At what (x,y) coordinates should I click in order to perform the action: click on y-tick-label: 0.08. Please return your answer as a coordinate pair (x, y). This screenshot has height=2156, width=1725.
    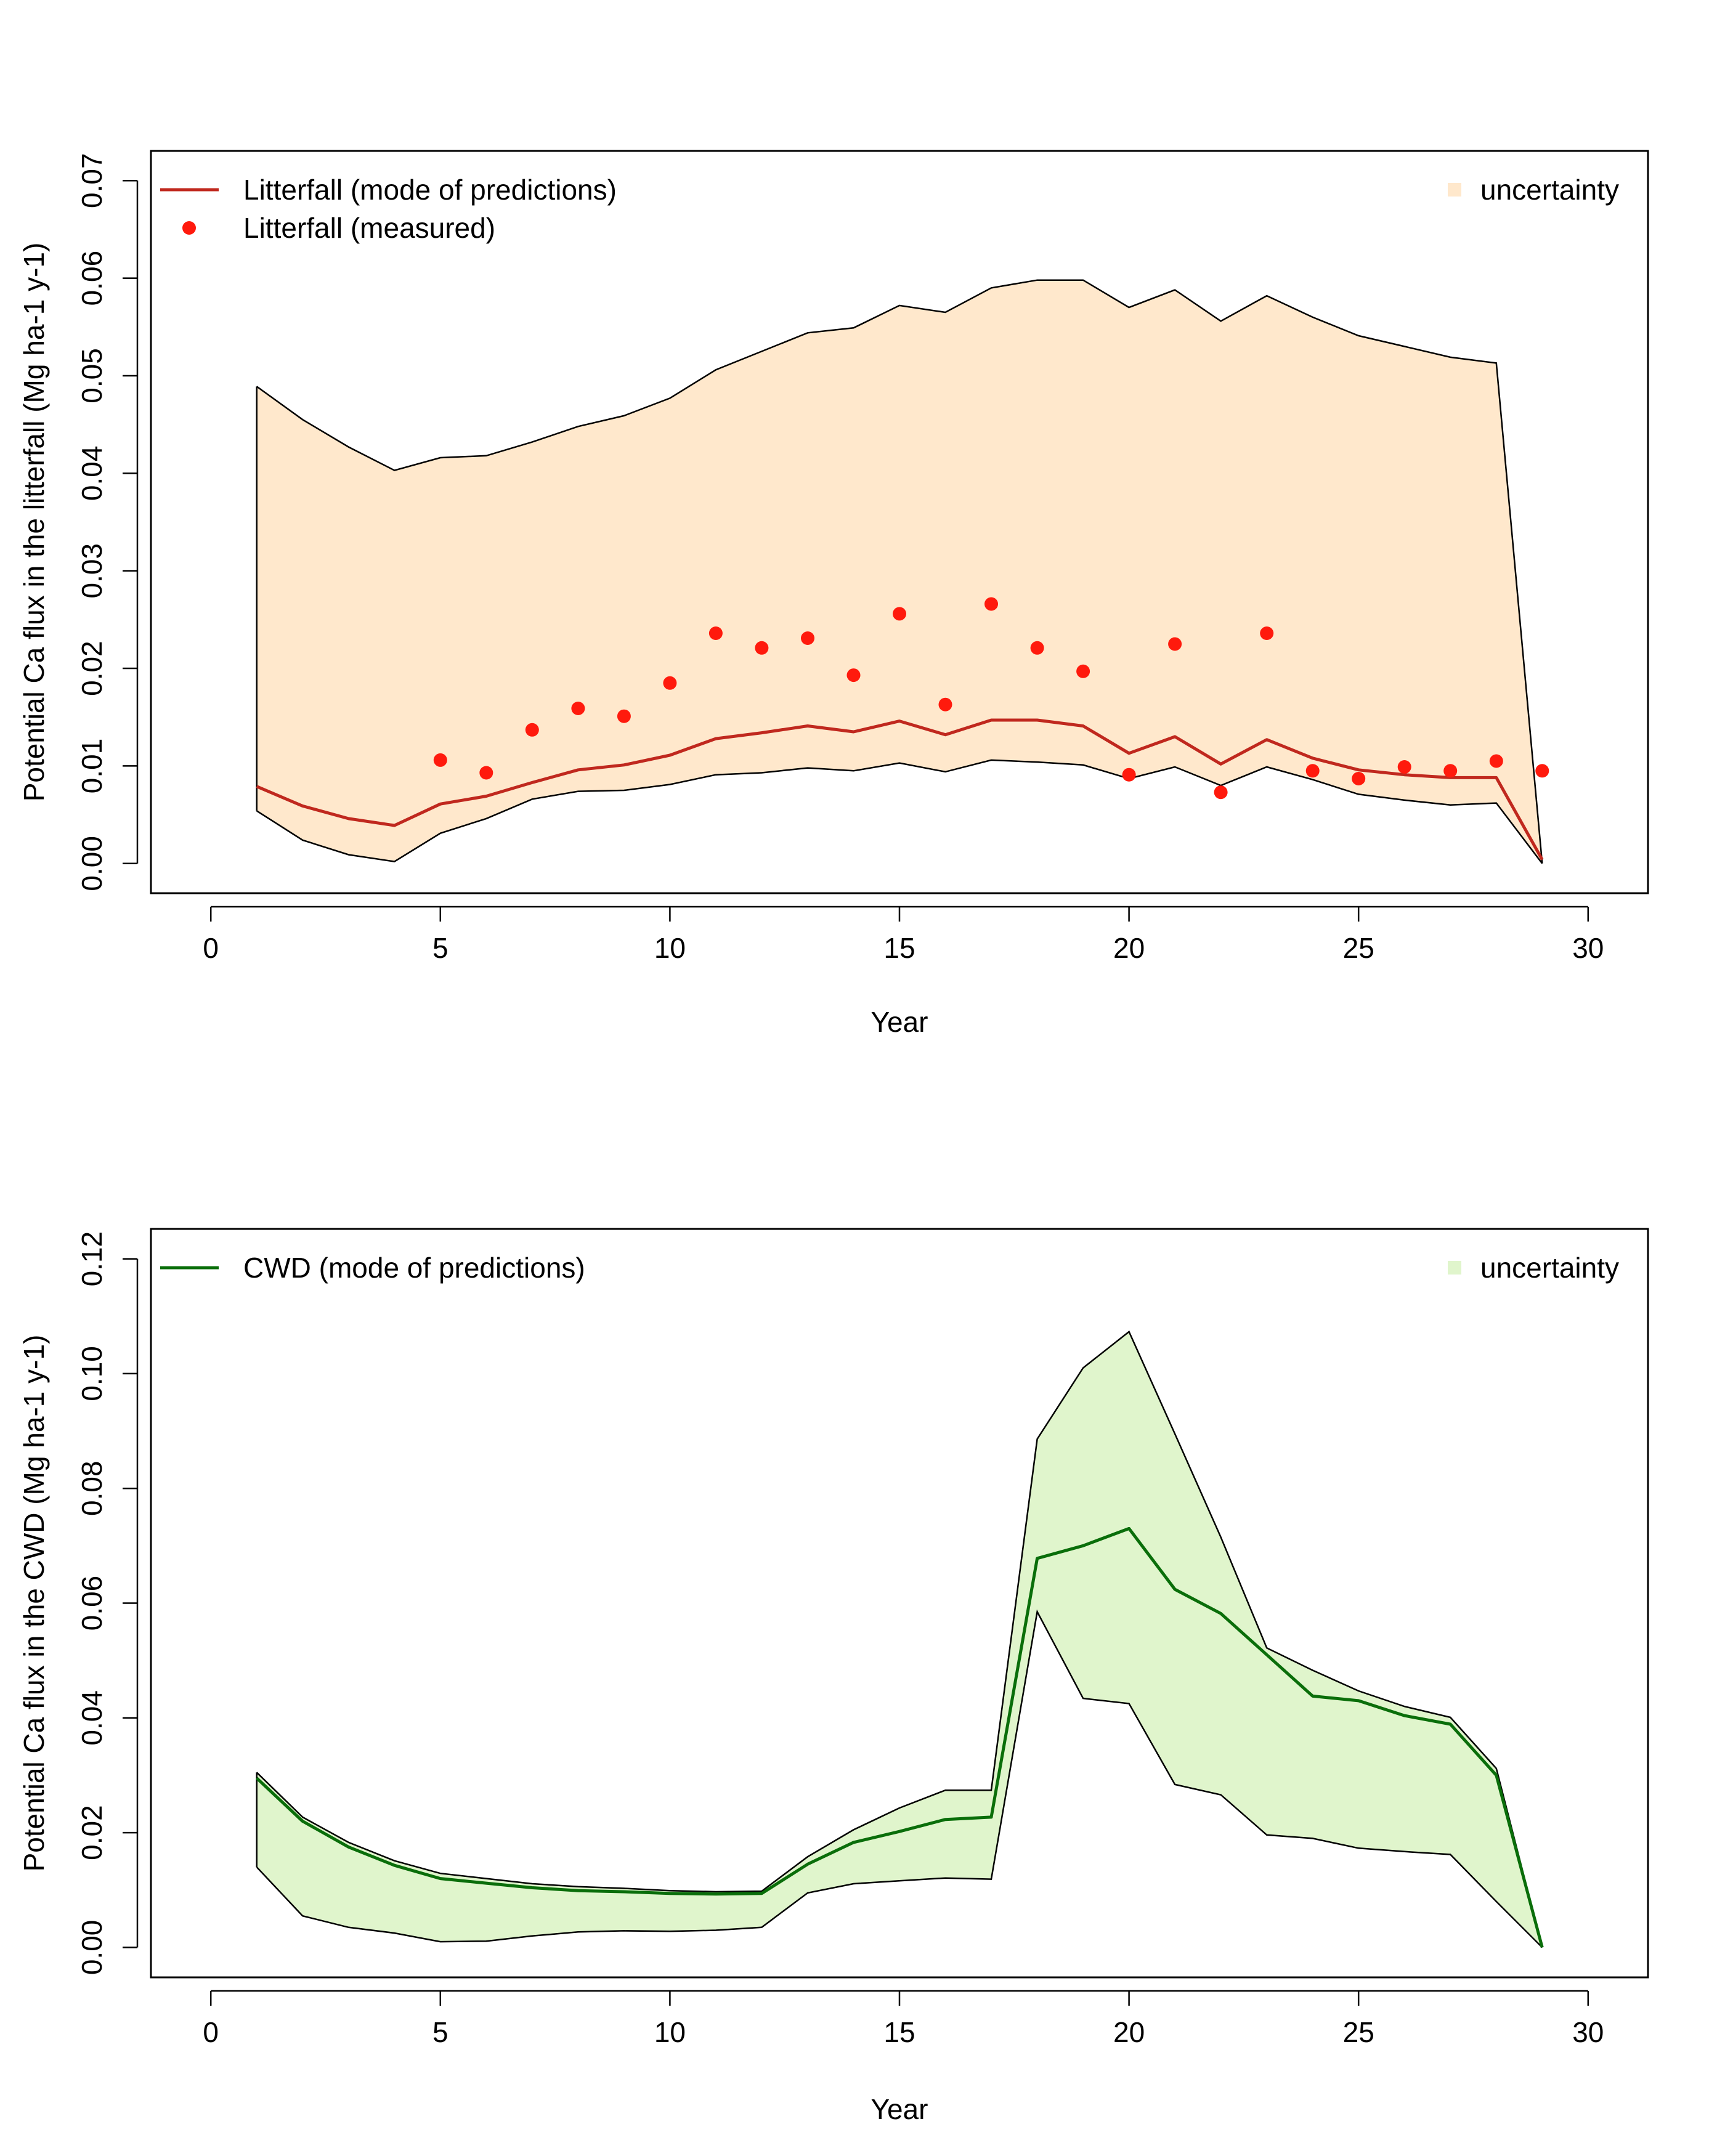
    Looking at the image, I should click on (92, 1488).